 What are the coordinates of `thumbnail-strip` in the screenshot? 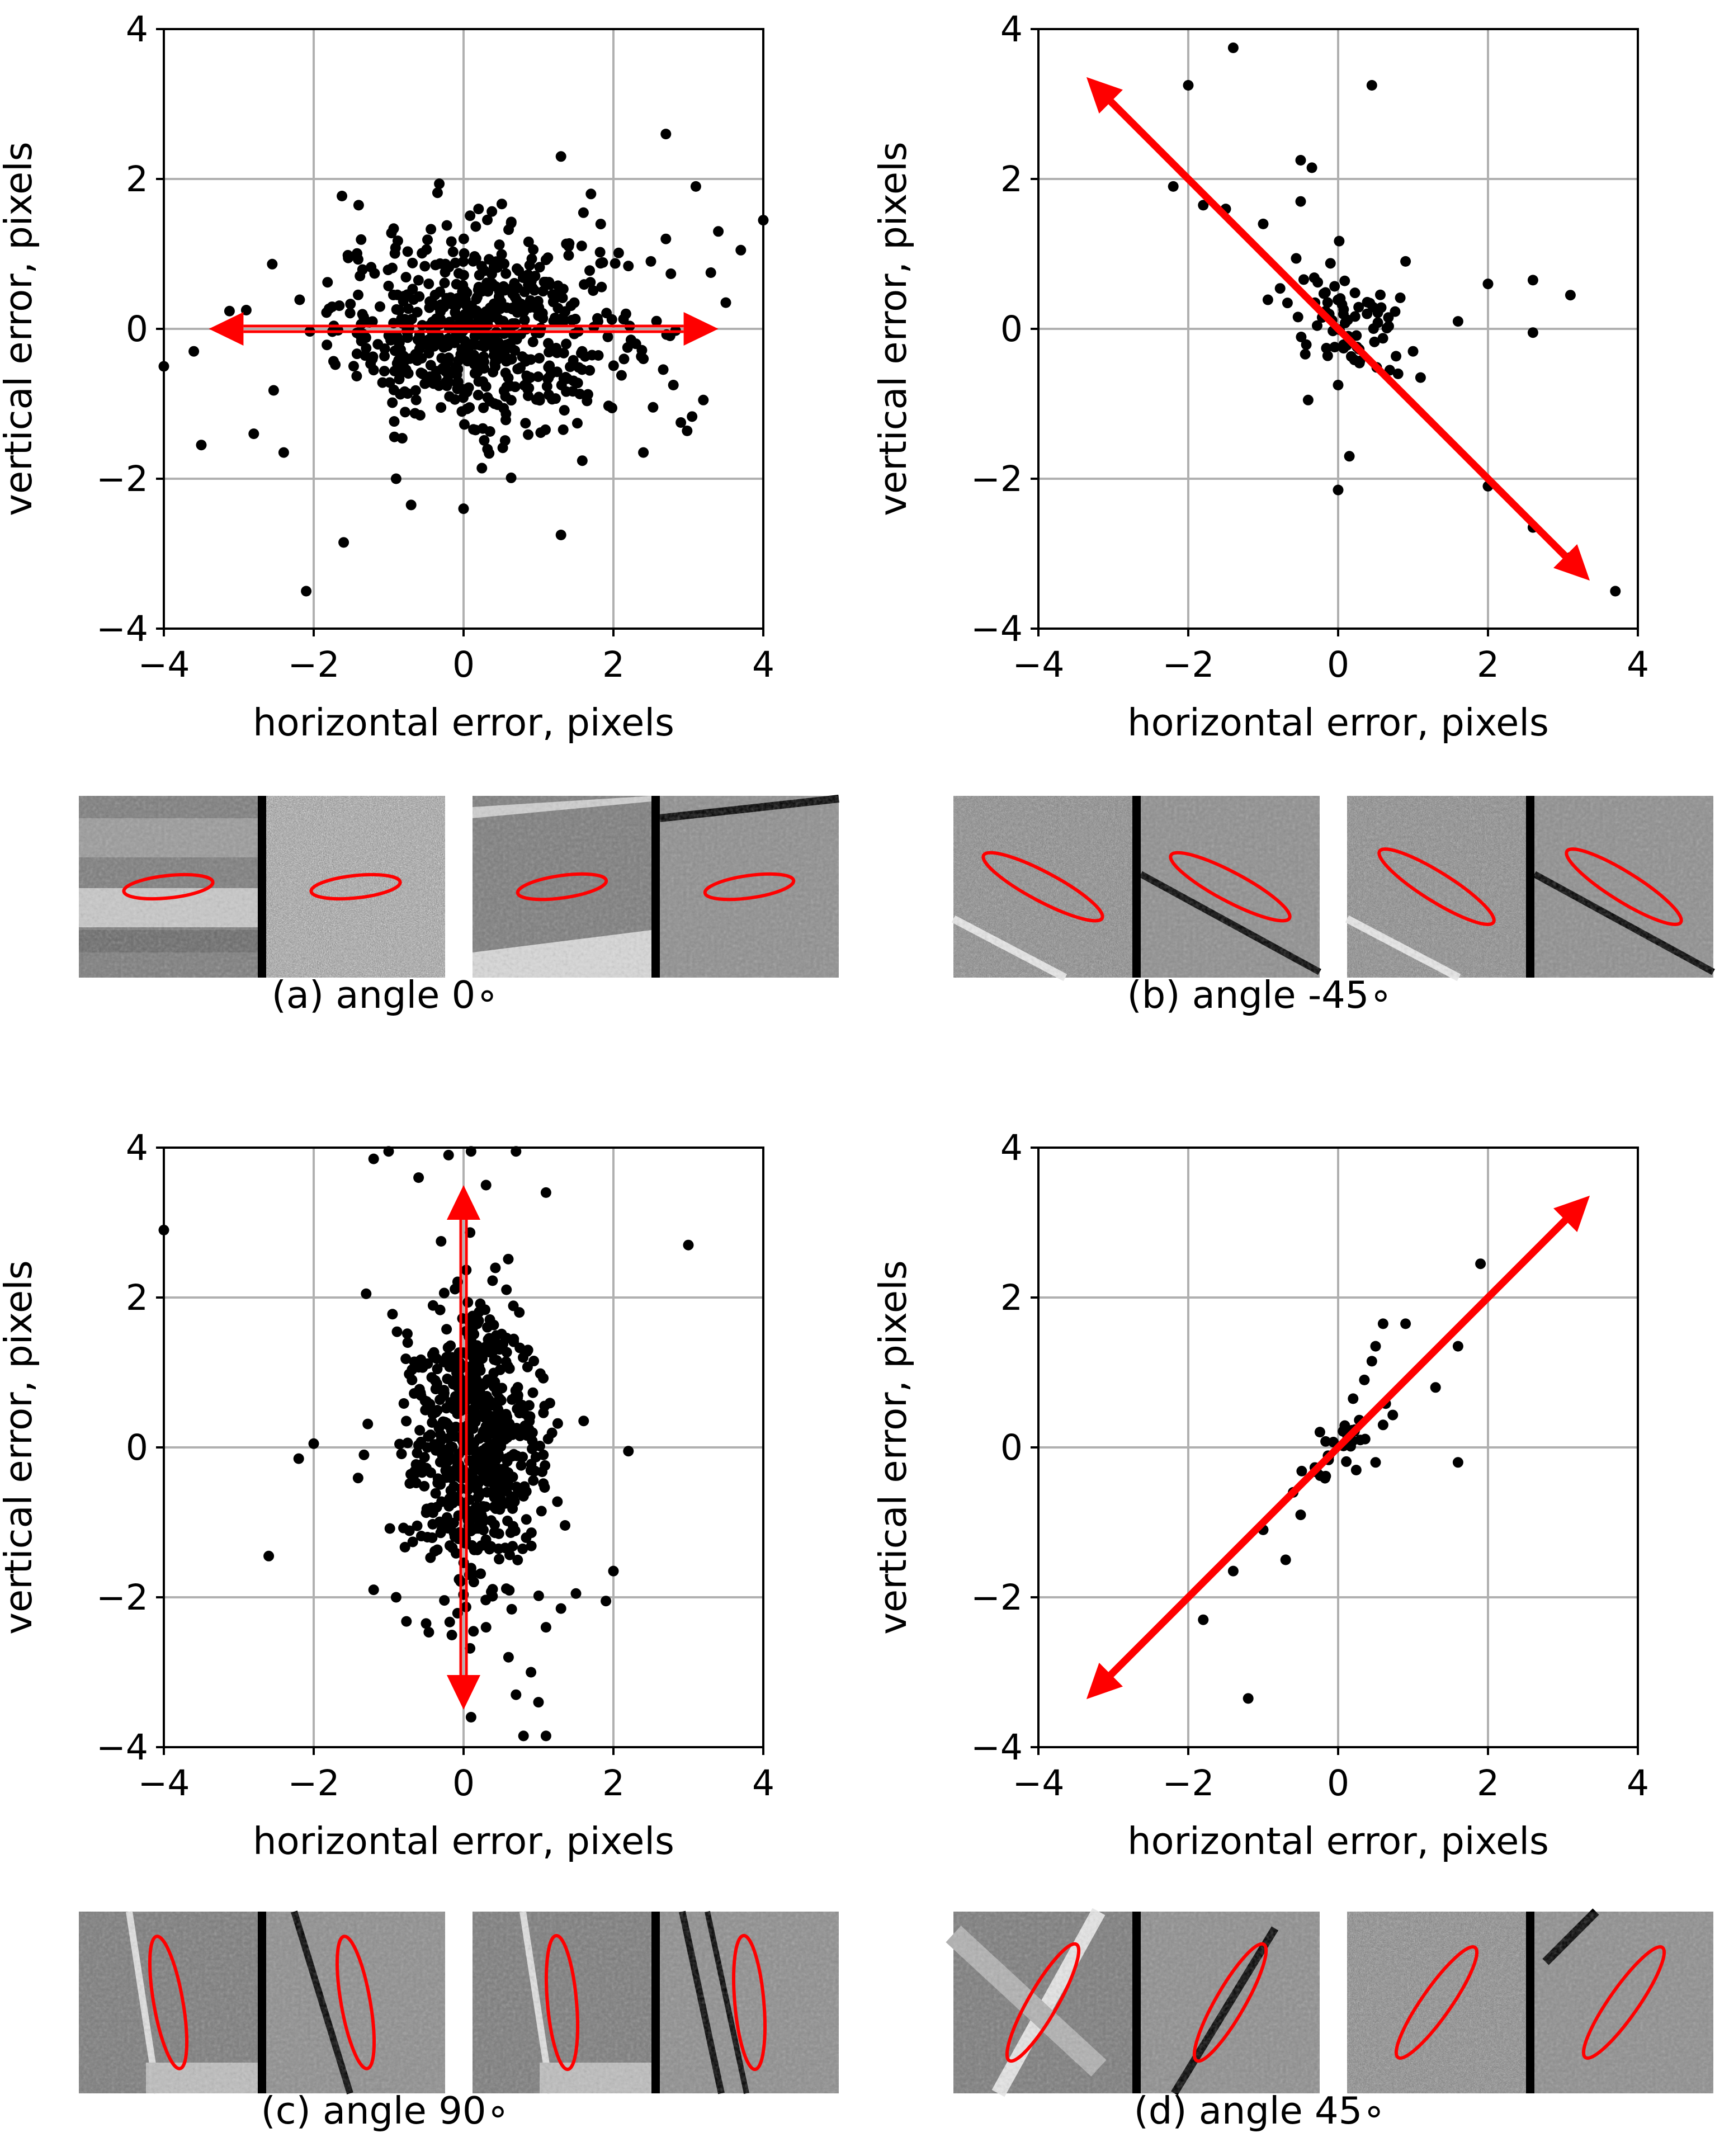 It's located at (1333, 889).